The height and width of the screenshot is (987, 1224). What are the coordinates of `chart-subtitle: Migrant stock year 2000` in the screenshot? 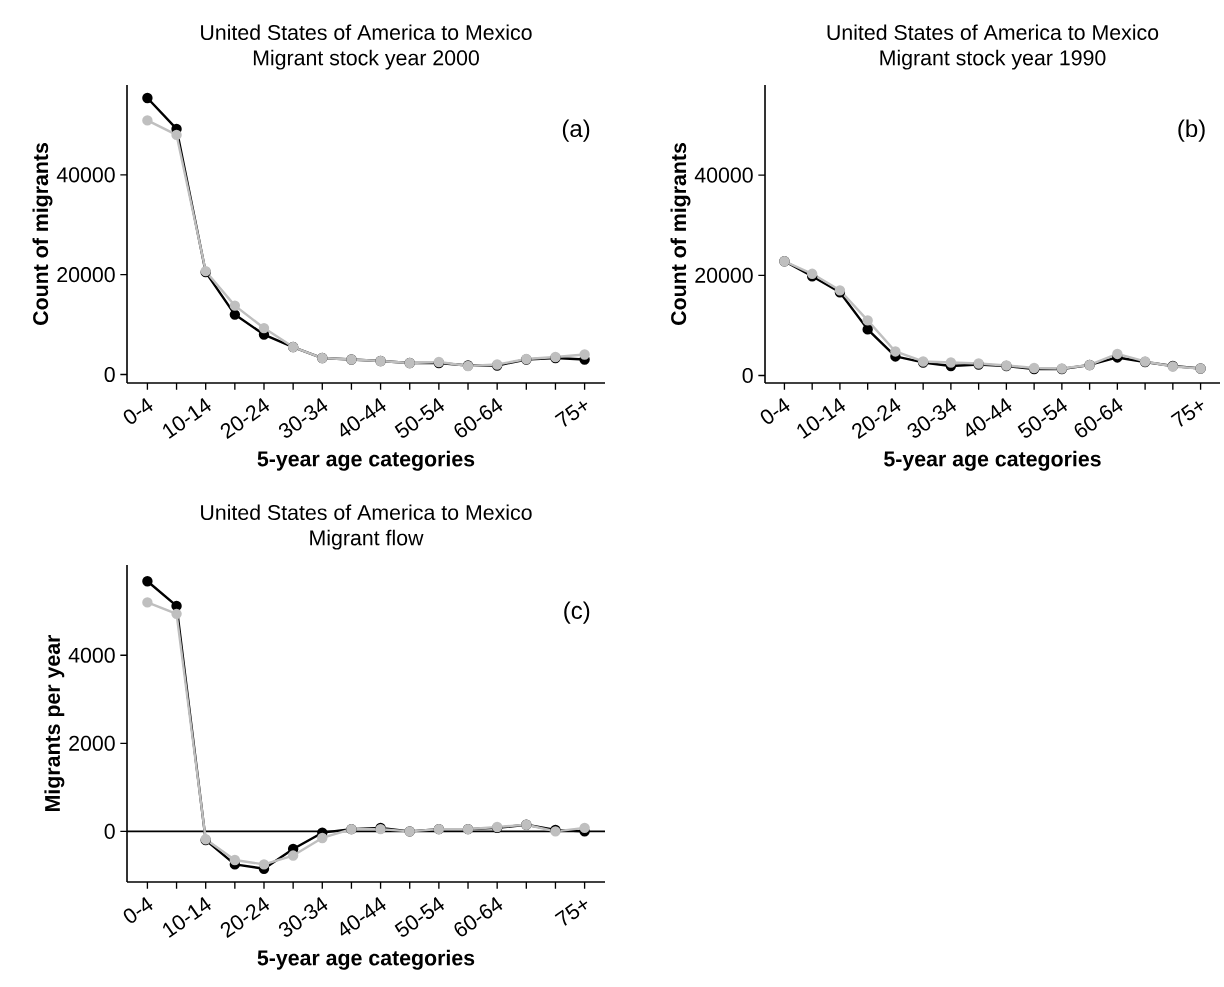 It's located at (366, 59).